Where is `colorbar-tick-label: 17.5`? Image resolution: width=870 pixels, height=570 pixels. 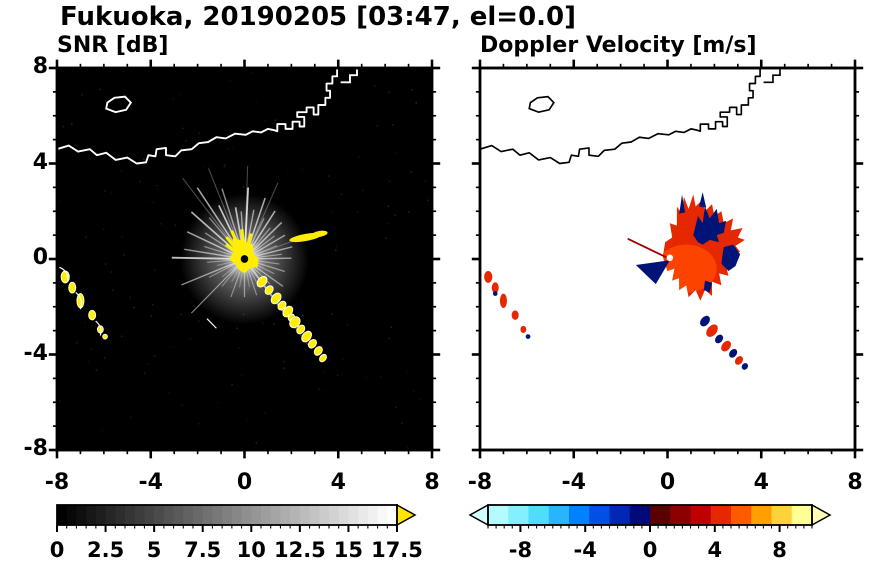 colorbar-tick-label: 17.5 is located at coordinates (397, 550).